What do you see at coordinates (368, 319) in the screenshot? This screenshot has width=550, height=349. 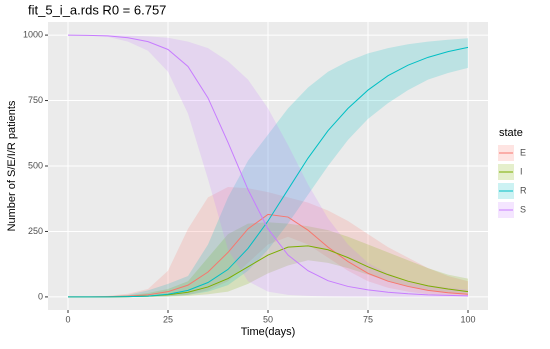 I see `x-tick-label: 75` at bounding box center [368, 319].